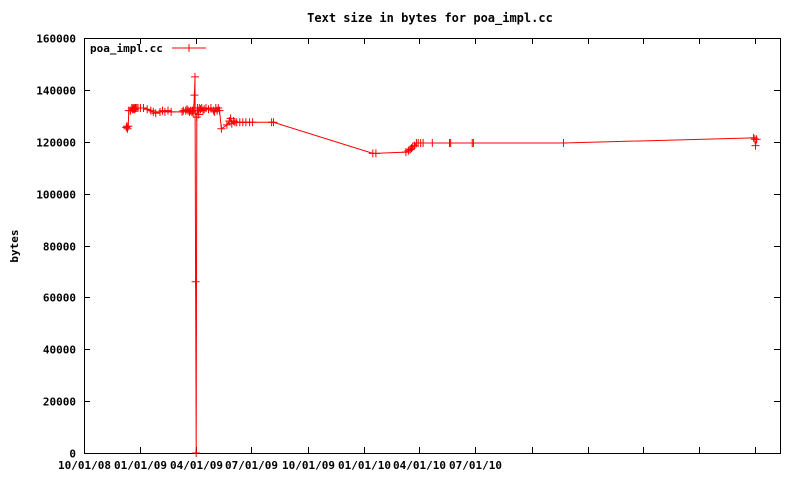  I want to click on legend-swatch-marker, so click(189, 48).